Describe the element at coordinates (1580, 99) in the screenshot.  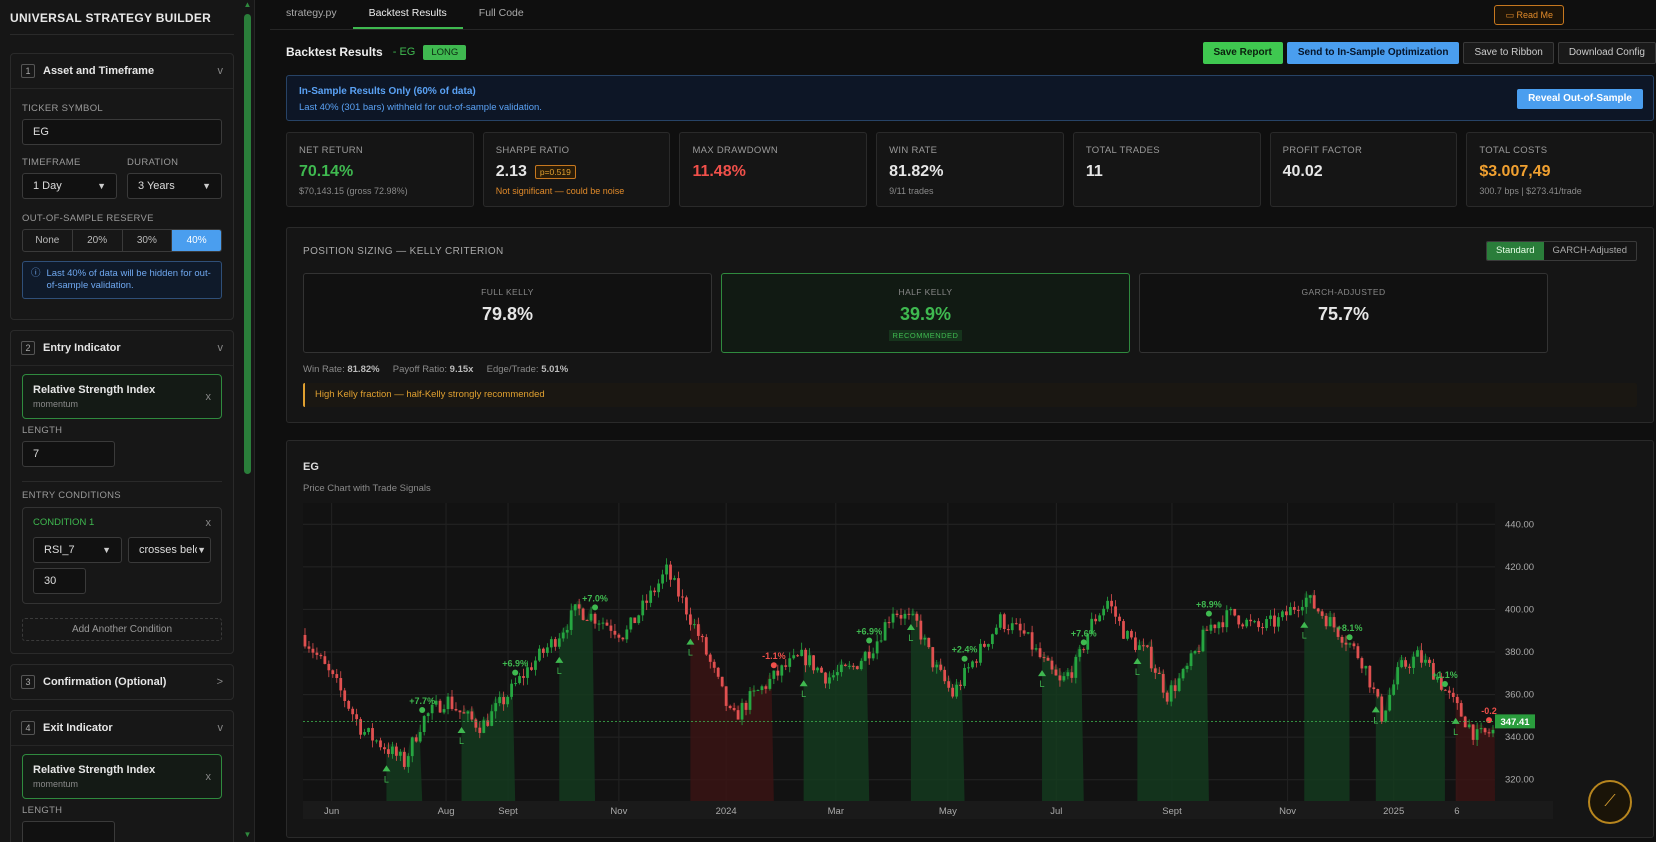
I see `reveal-oos-button: Reveal Out-of-Sample` at that location.